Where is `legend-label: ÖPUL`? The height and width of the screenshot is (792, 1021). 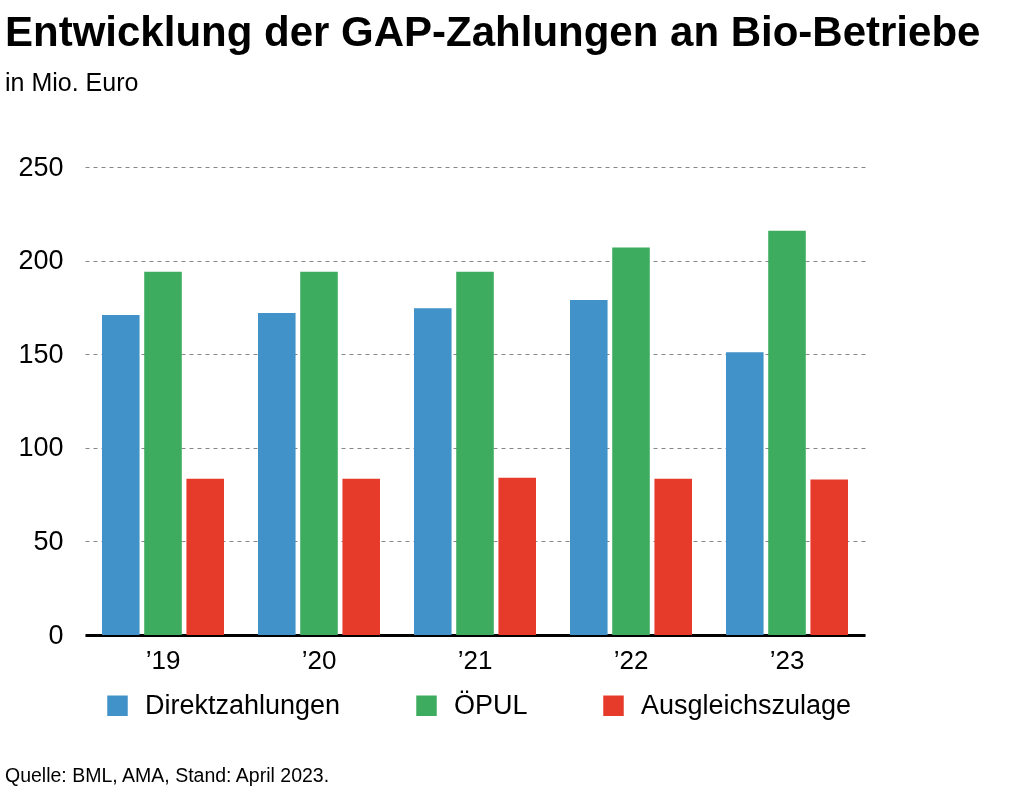
legend-label: ÖPUL is located at coordinates (491, 704).